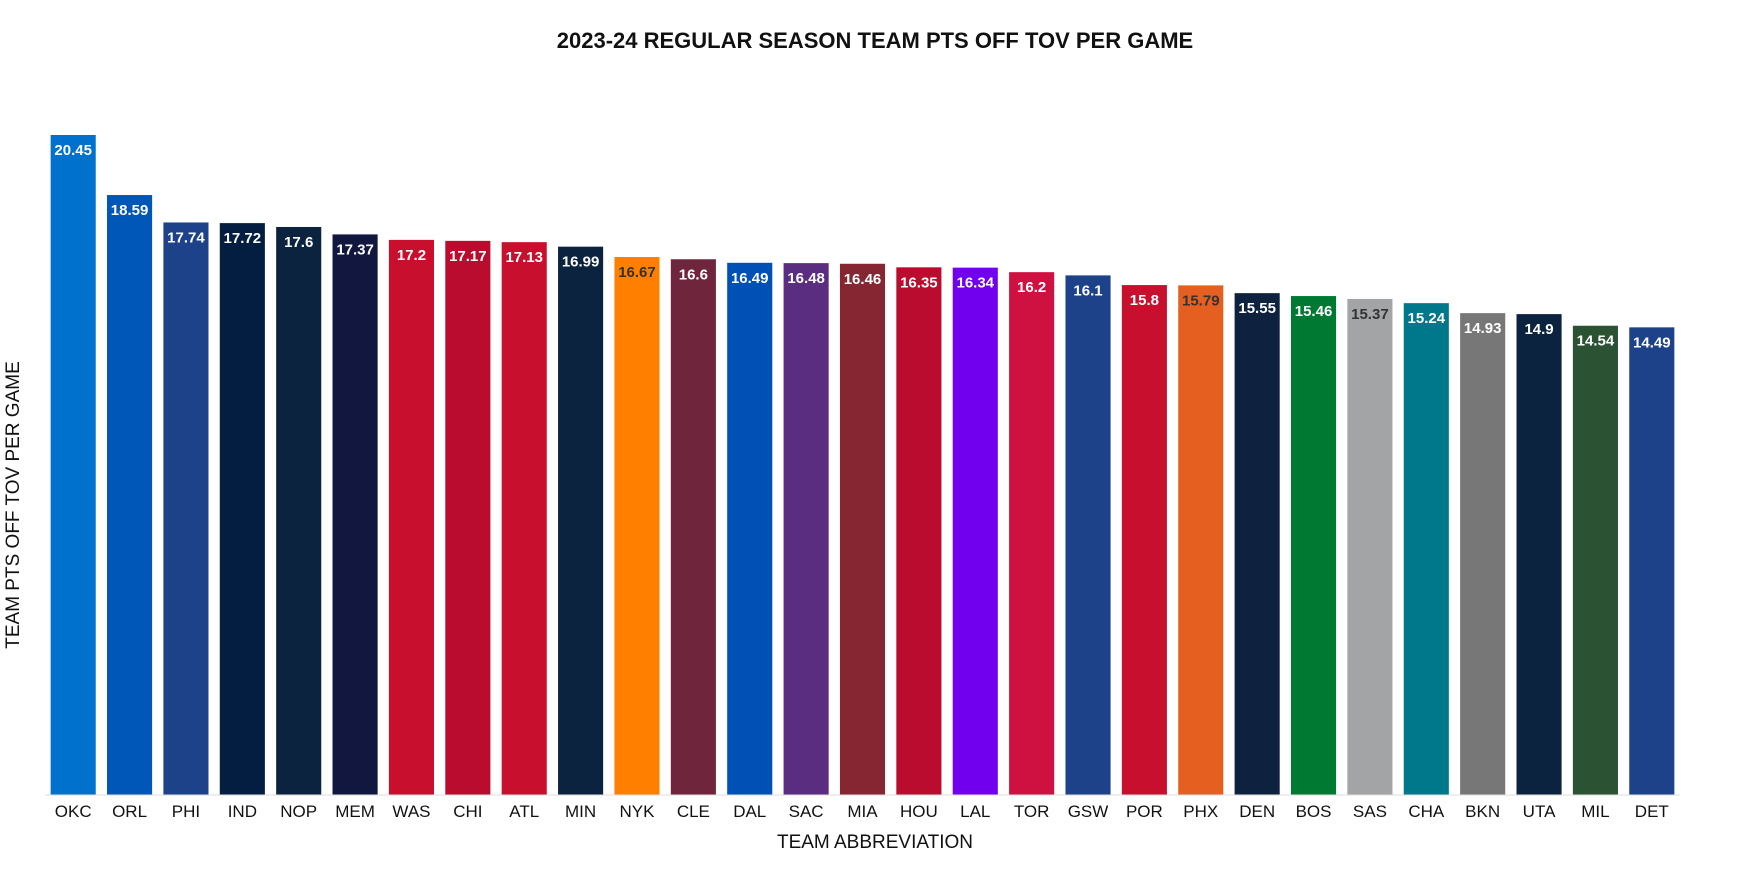  What do you see at coordinates (1031, 287) in the screenshot?
I see `value-label-tor: 16.2` at bounding box center [1031, 287].